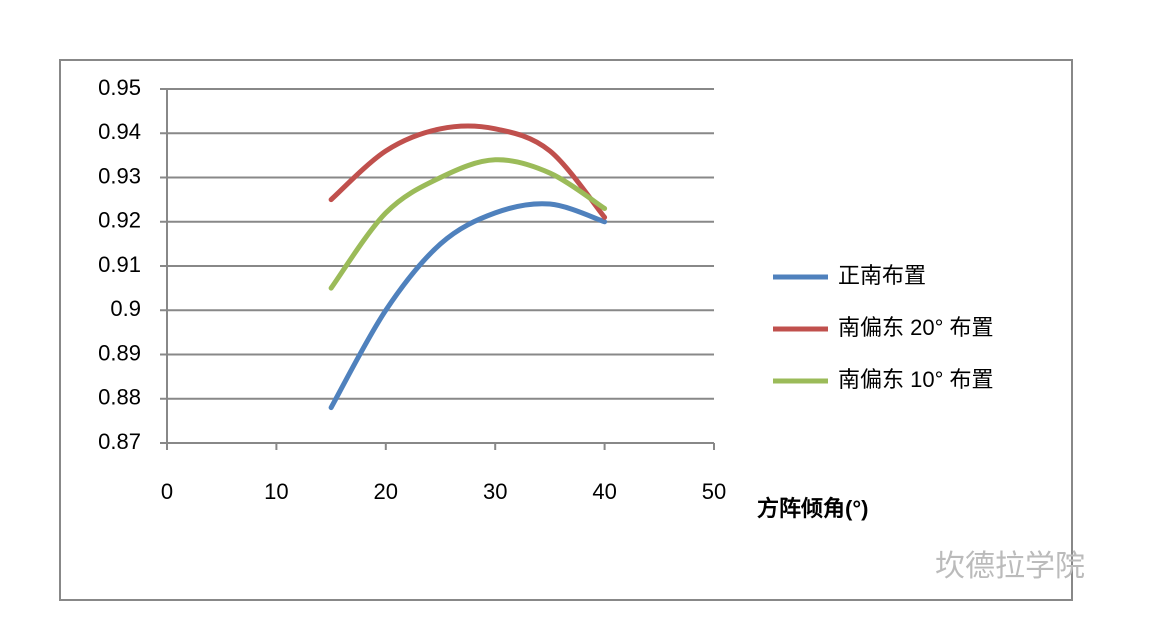 This screenshot has height=631, width=1160. I want to click on legend-label: 正南布置, so click(882, 275).